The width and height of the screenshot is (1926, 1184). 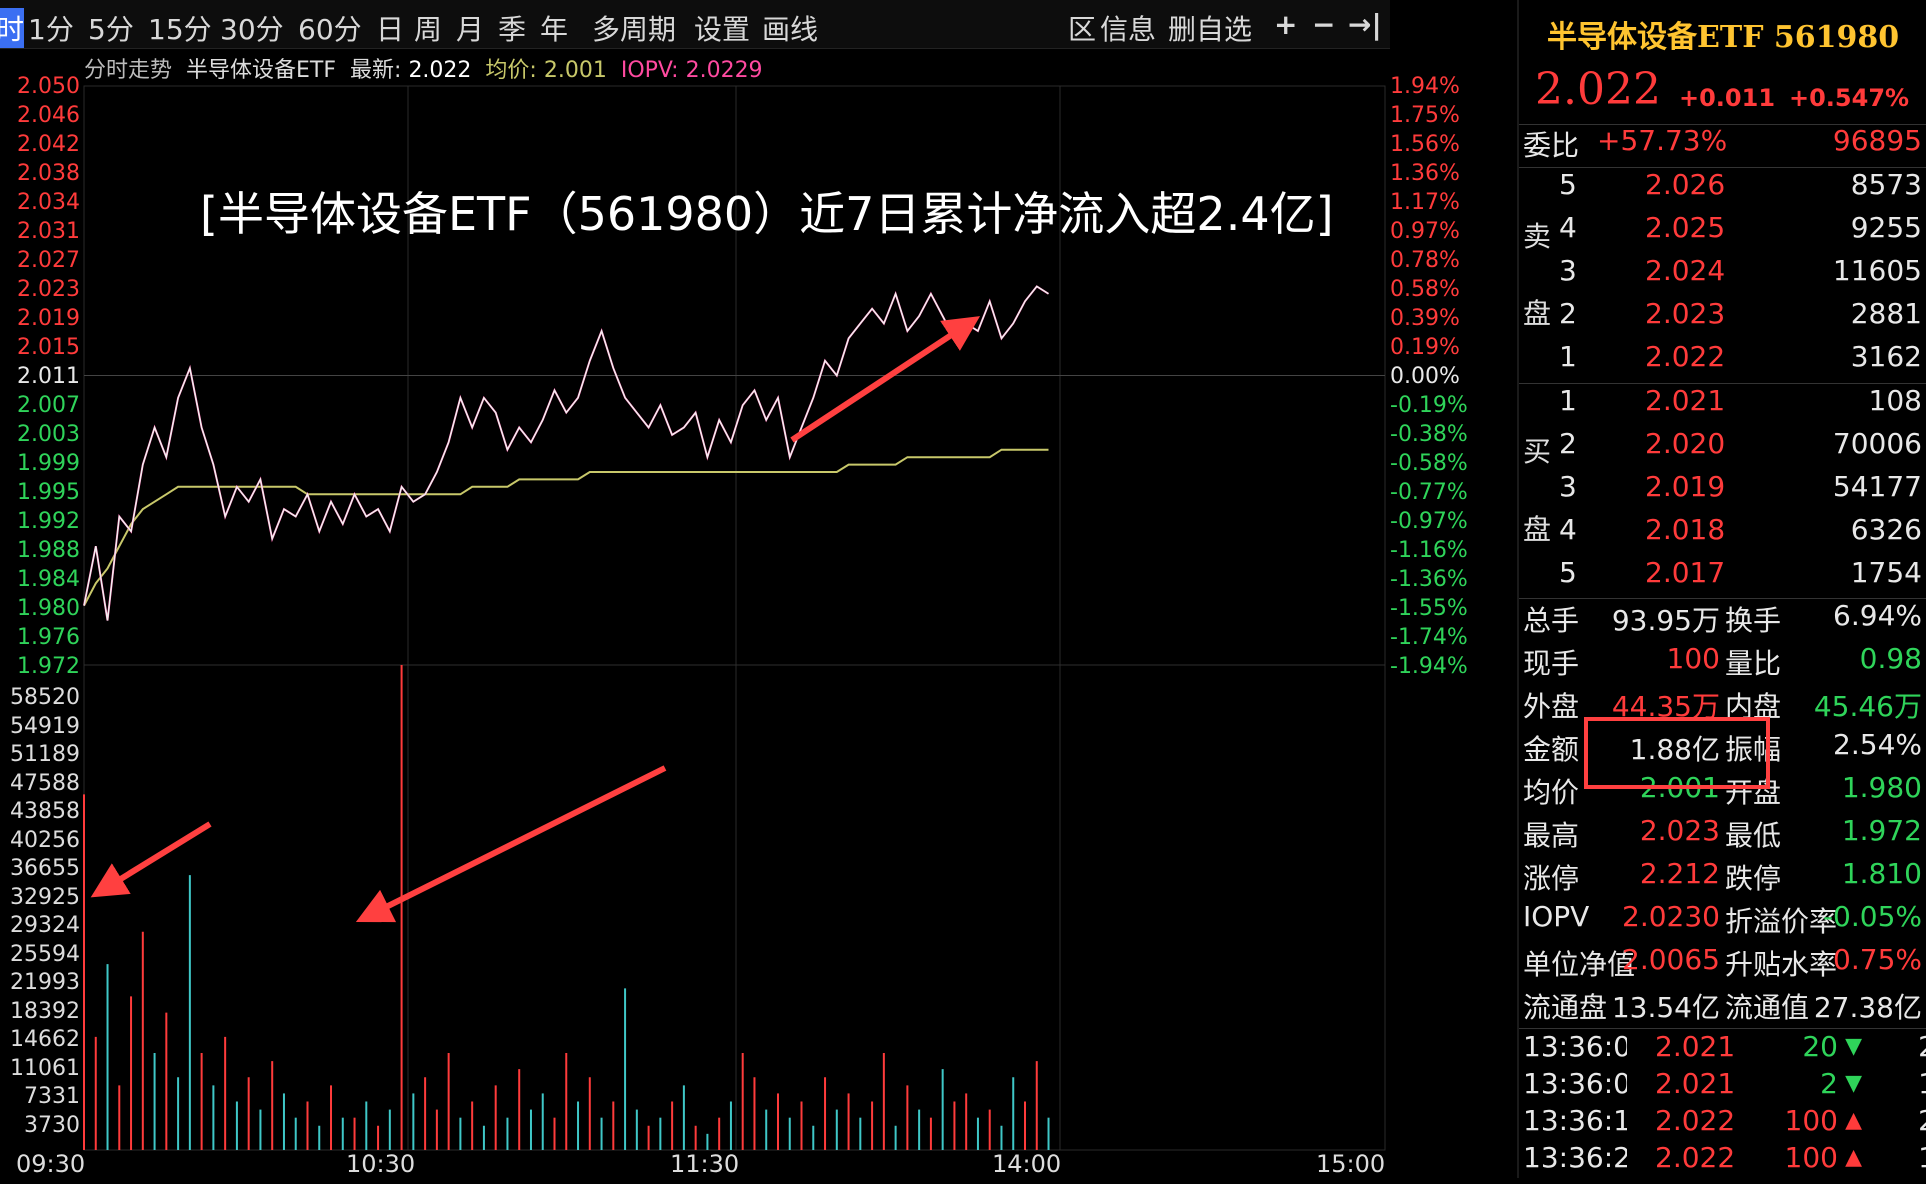 What do you see at coordinates (1662, 140) in the screenshot?
I see `weibi-value: +57.73%` at bounding box center [1662, 140].